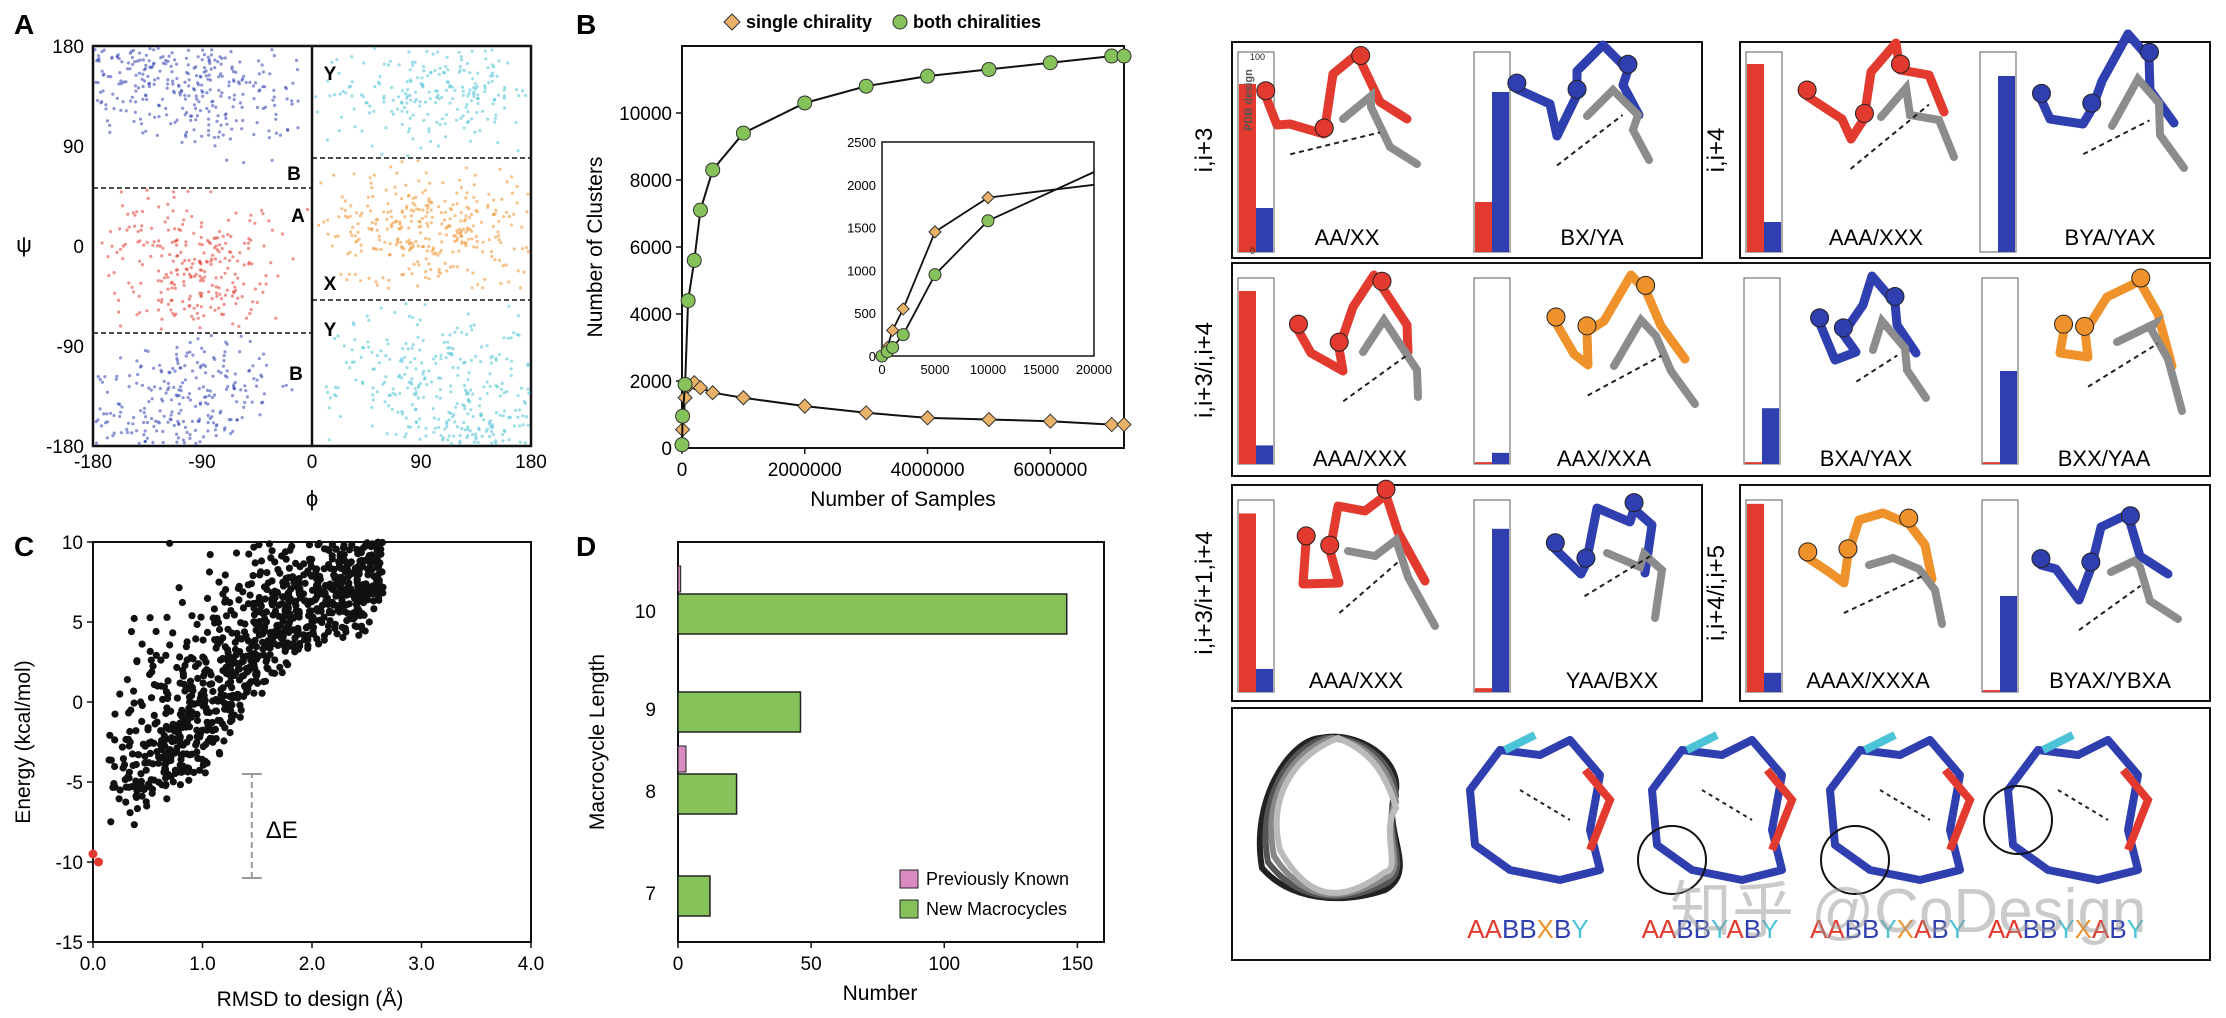  Describe the element at coordinates (77, 623) in the screenshot. I see `c-ytick-label: 5` at that location.